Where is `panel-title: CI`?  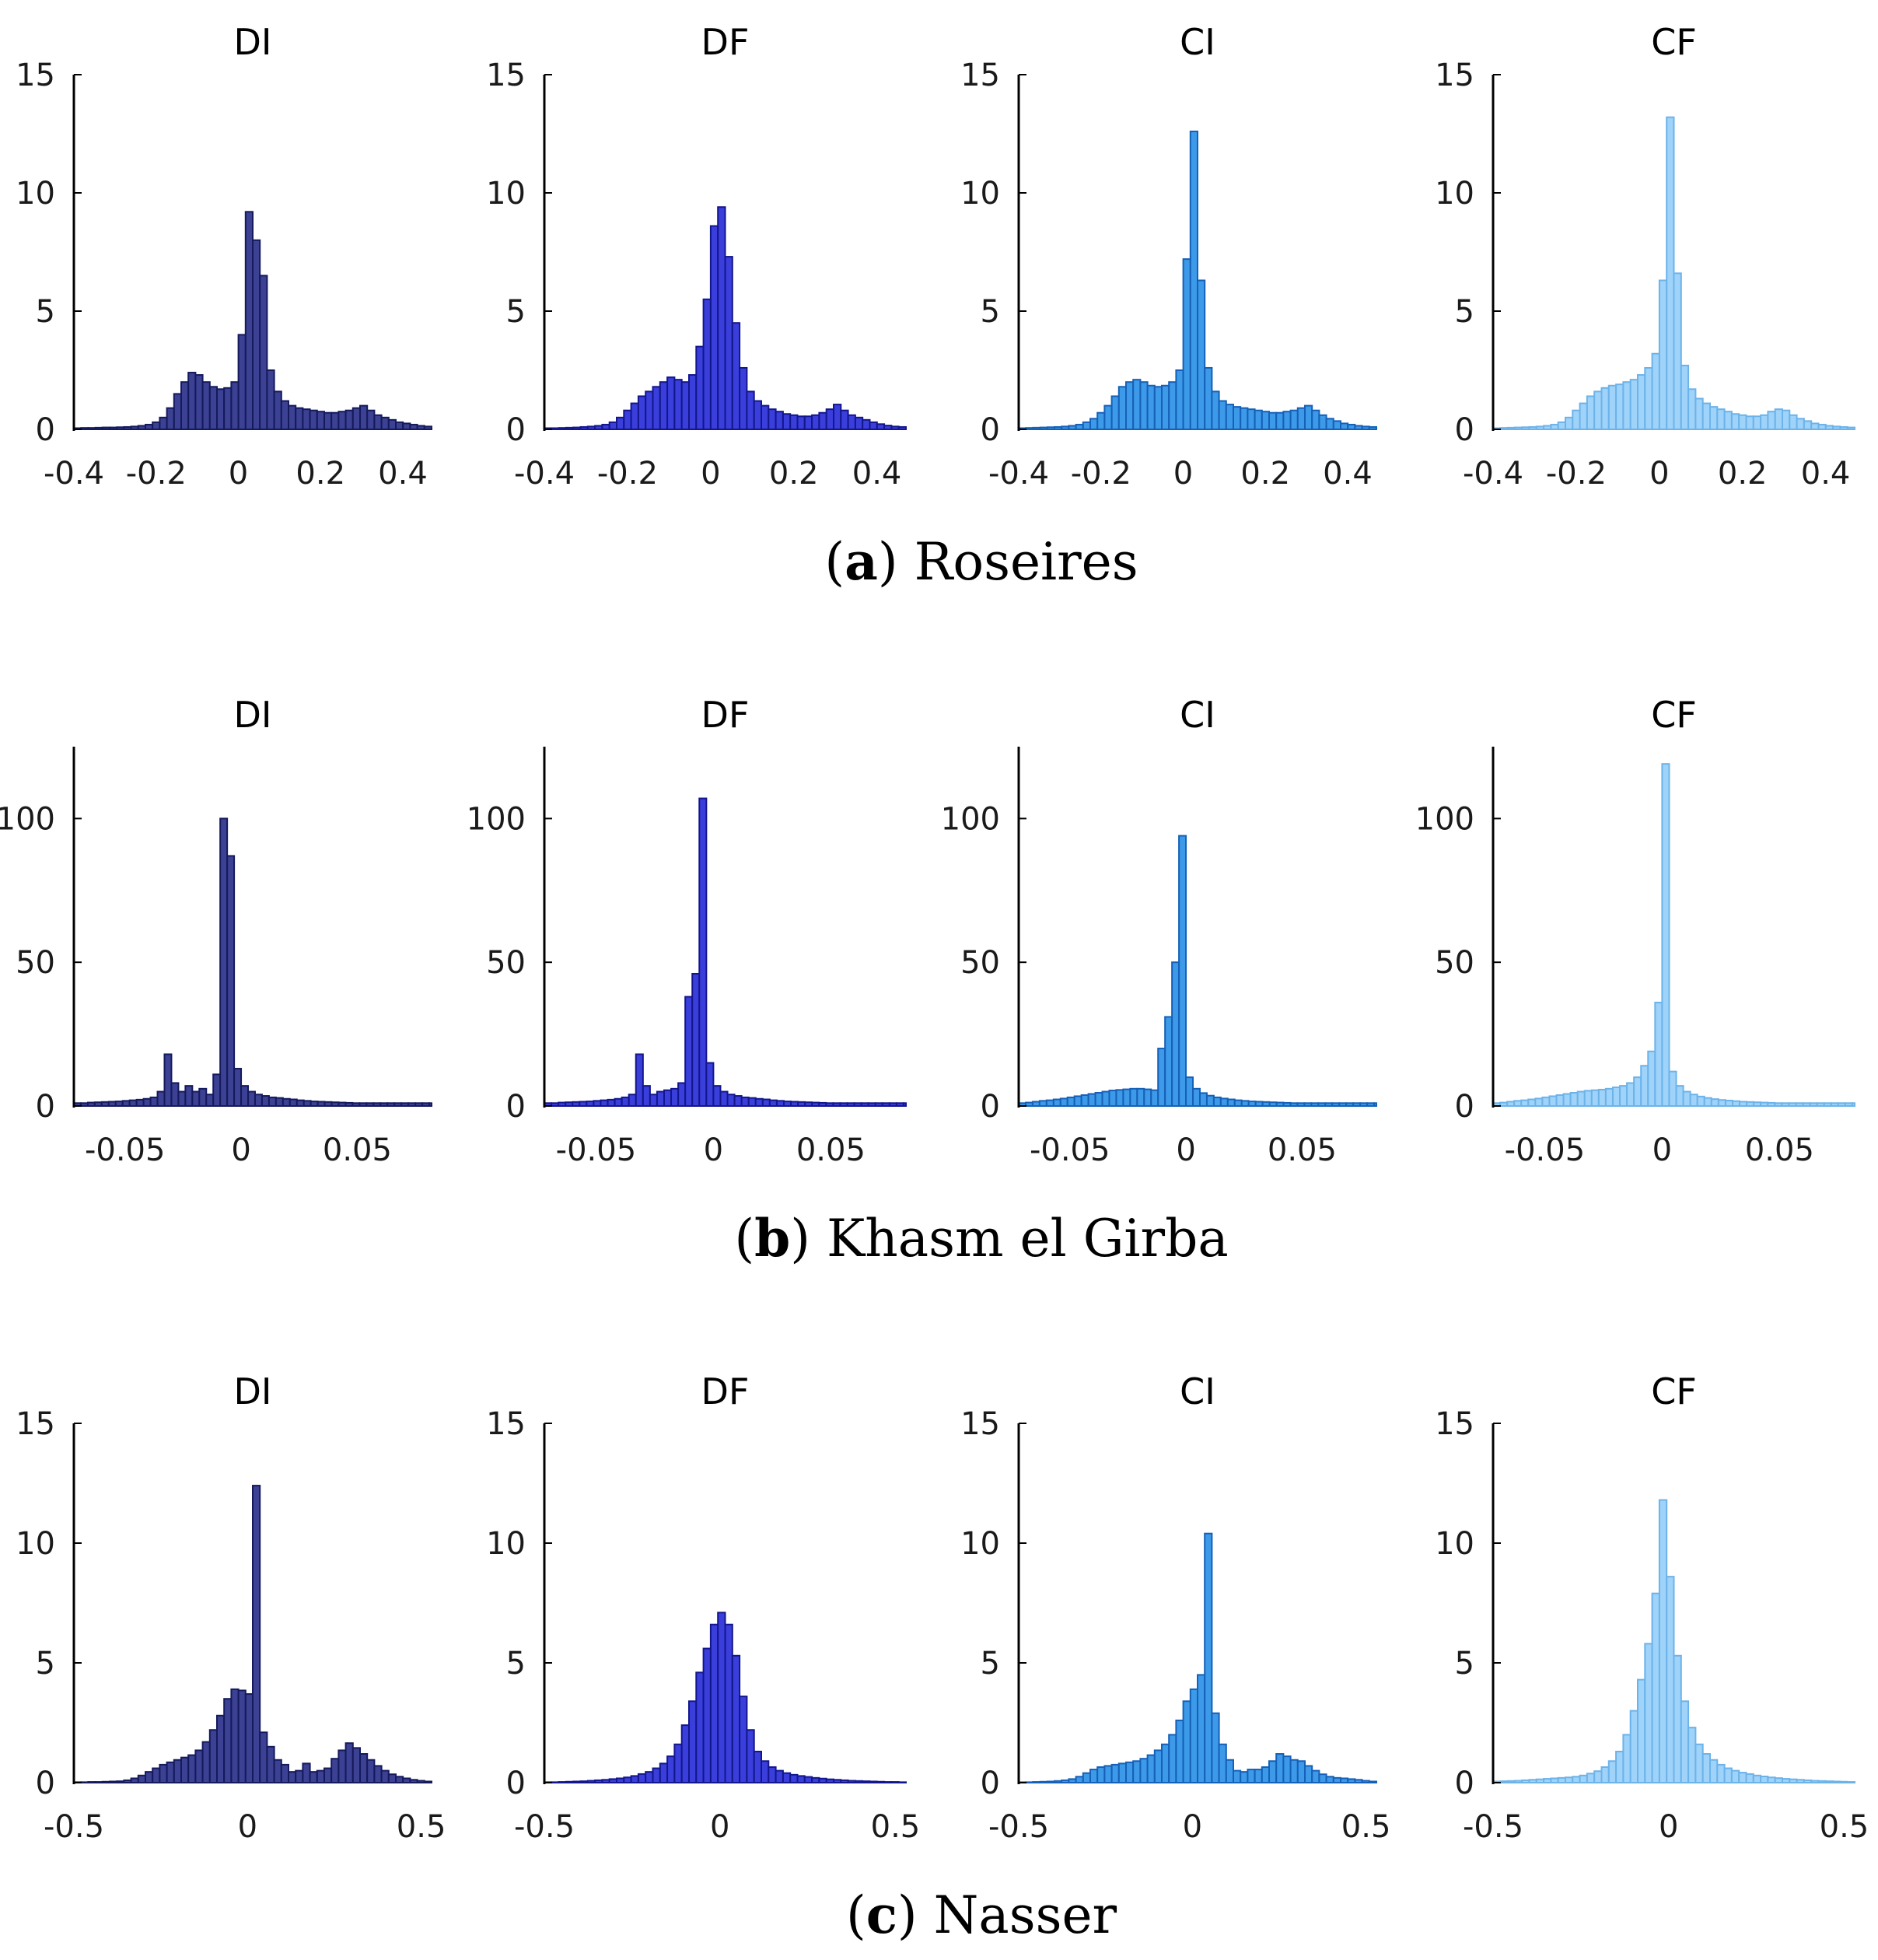 panel-title: CI is located at coordinates (1197, 1391).